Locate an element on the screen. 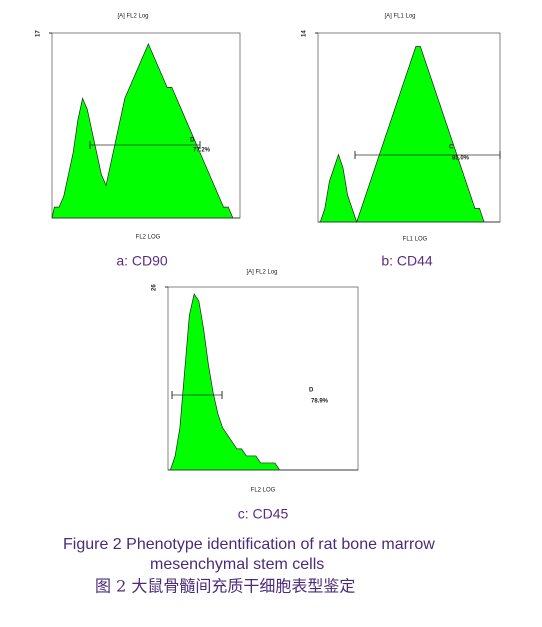  gate-annotation: 78.9% is located at coordinates (320, 402).